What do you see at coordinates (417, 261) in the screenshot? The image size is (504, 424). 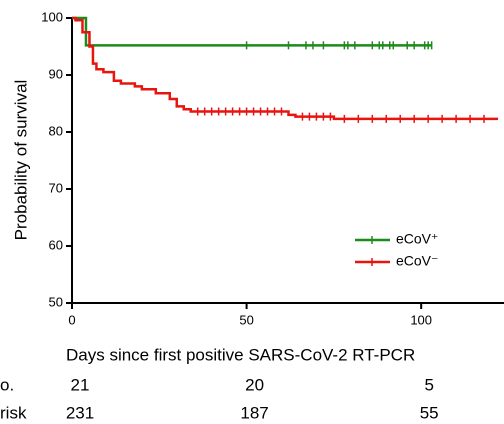 I see `legend-label: eCoV⁻` at bounding box center [417, 261].